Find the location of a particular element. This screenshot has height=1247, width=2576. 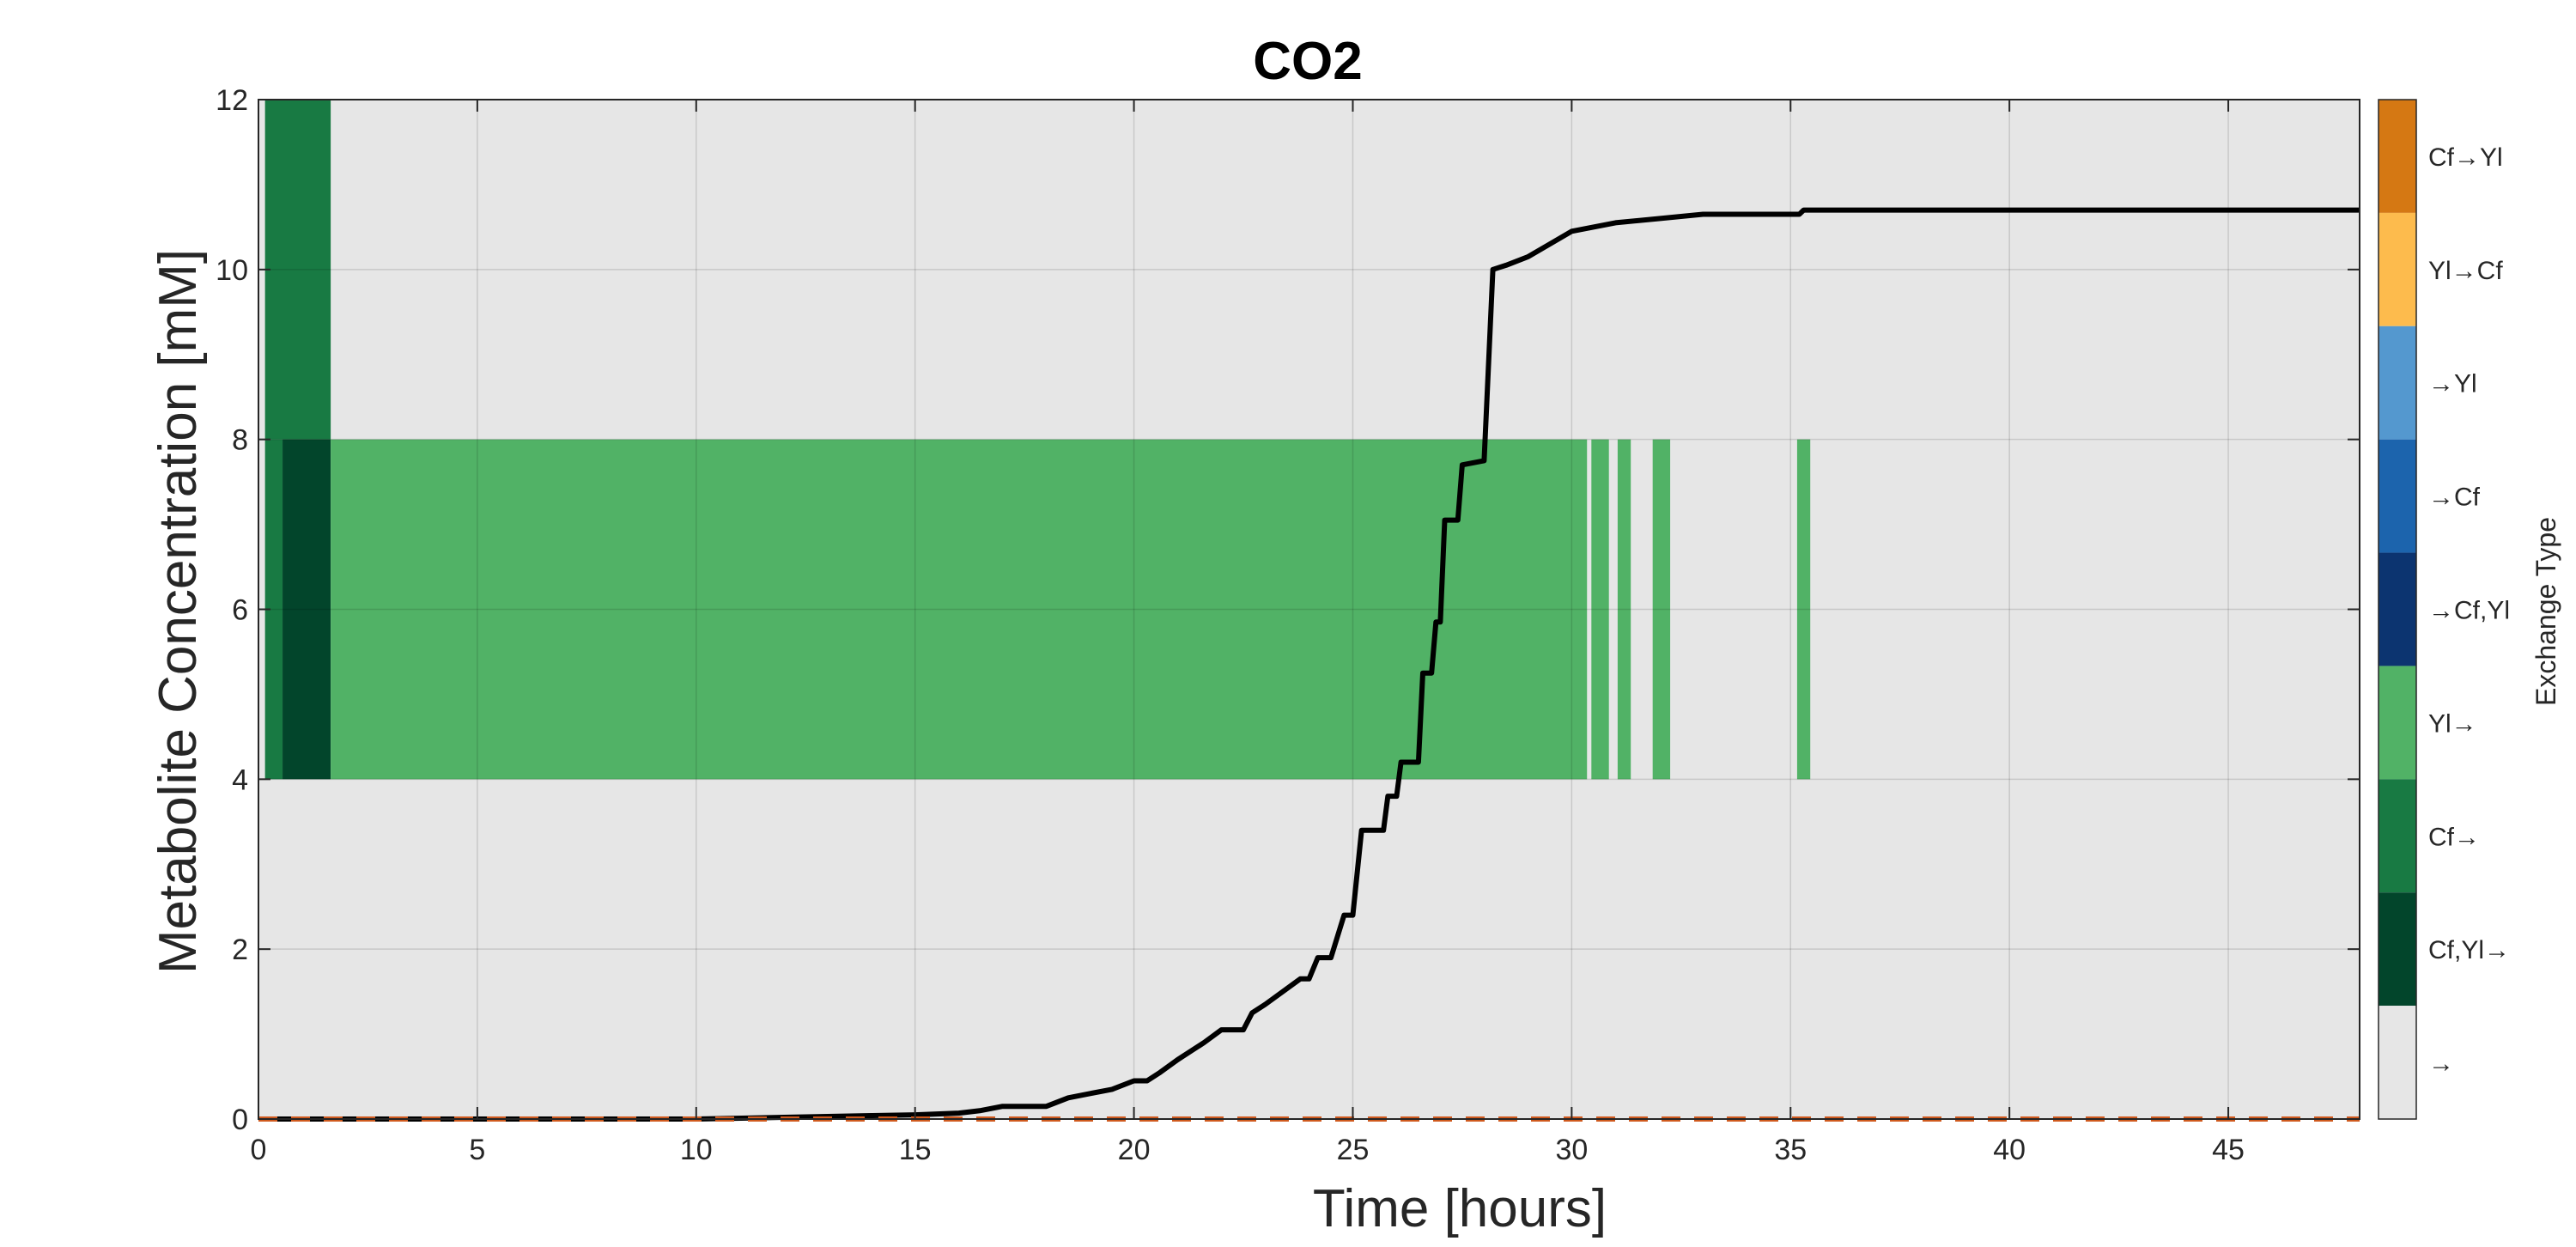

x-tick-label: 45 is located at coordinates (2229, 1150).